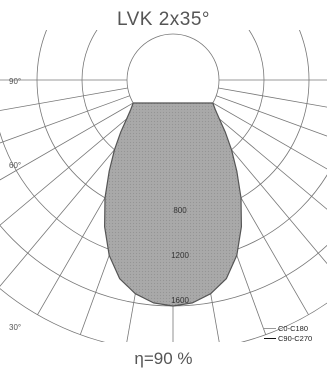 Image resolution: width=327 pixels, height=374 pixels. I want to click on ring-label-1600: 1600, so click(180, 300).